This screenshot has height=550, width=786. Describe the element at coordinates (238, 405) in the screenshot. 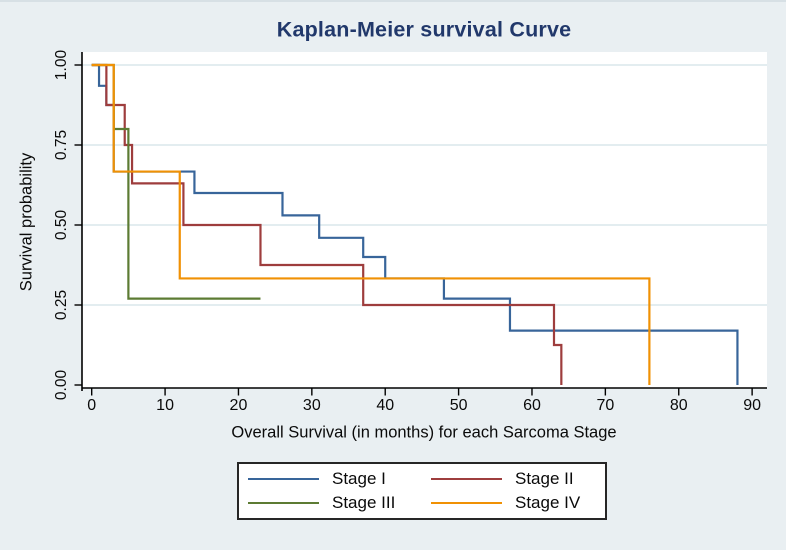

I see `x-tick-label: 20` at that location.